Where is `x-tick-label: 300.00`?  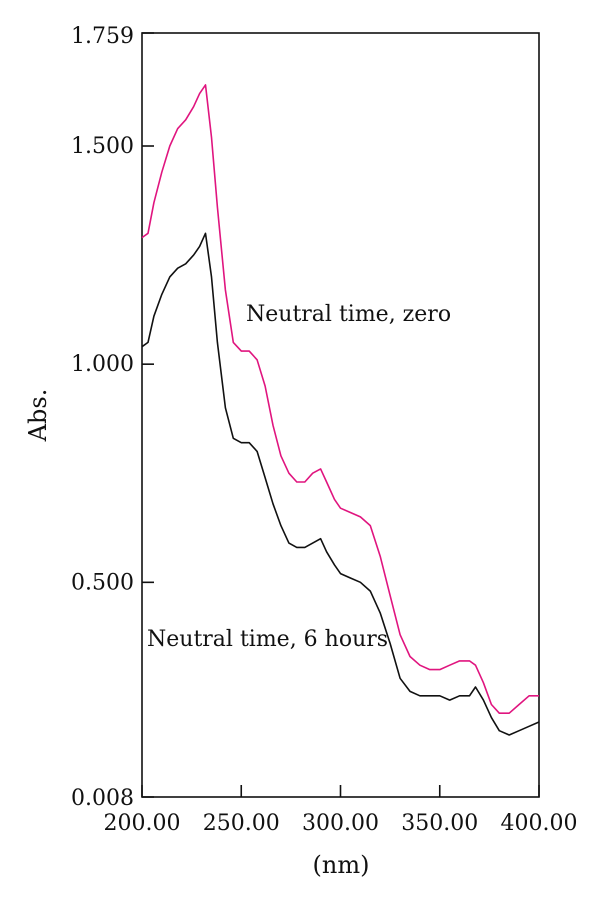
x-tick-label: 300.00 is located at coordinates (340, 823).